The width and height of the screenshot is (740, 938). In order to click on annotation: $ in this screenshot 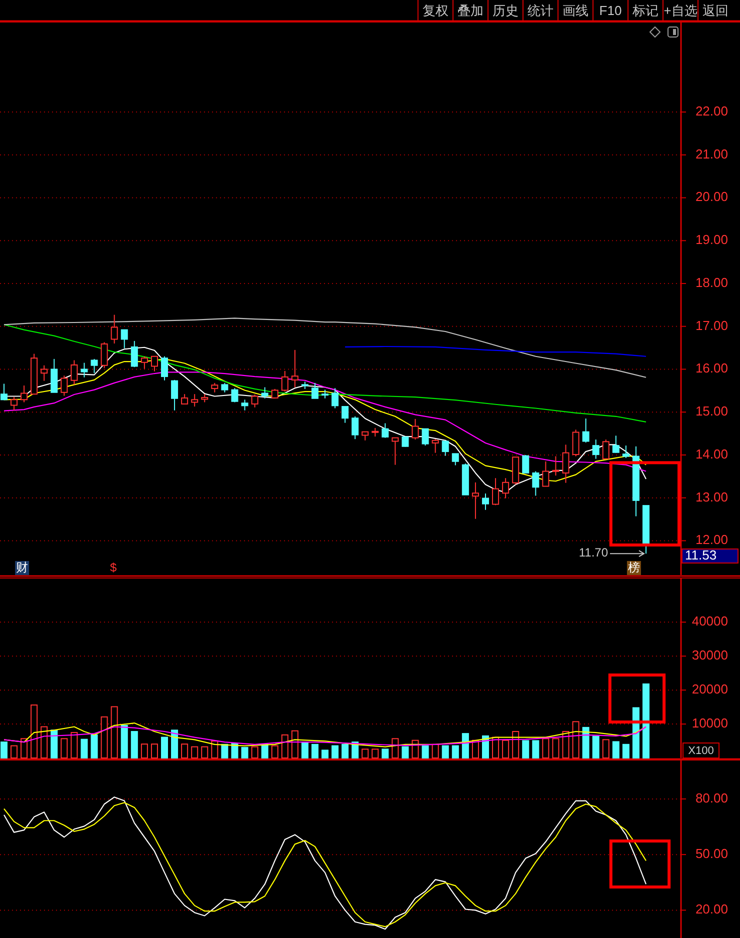, I will do `click(113, 567)`.